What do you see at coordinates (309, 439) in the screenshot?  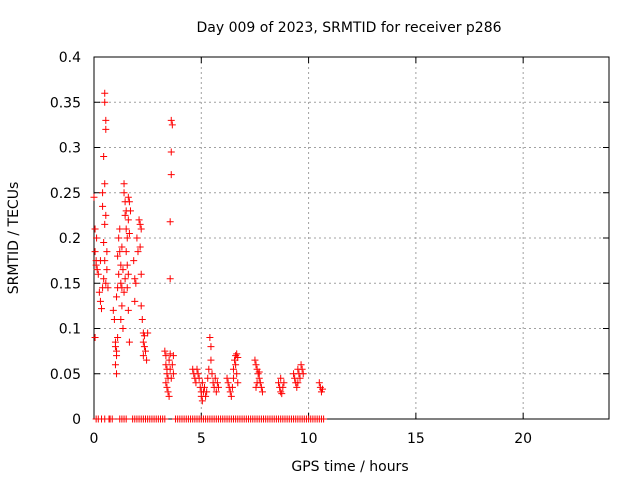 I see `x-tick-label: 10` at bounding box center [309, 439].